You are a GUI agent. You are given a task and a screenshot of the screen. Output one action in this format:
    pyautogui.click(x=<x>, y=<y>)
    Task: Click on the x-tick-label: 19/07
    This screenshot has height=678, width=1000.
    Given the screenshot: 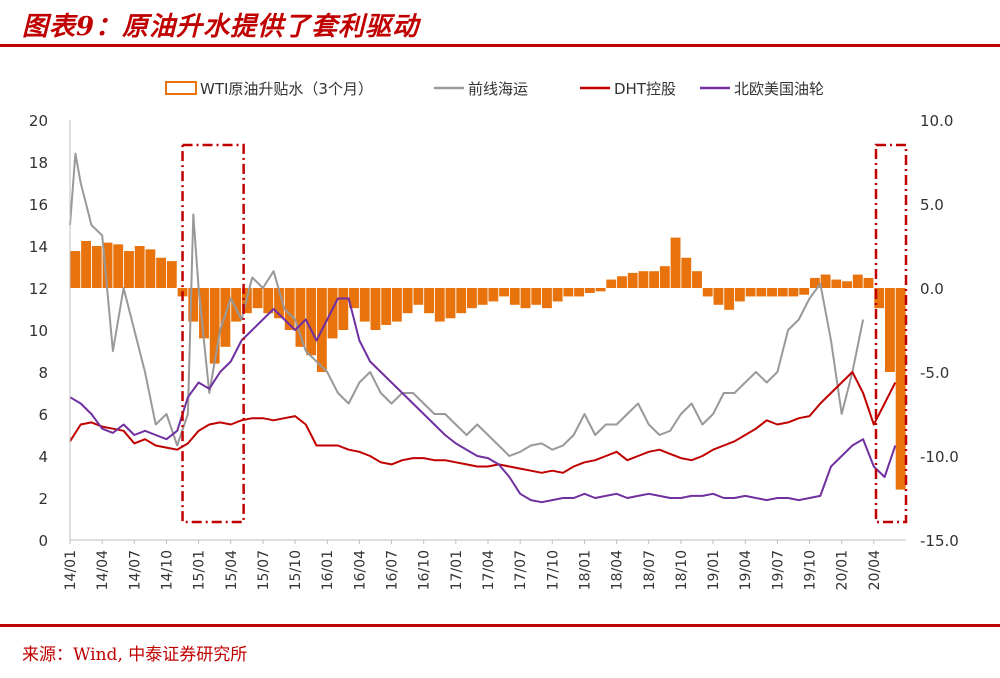 What is the action you would take?
    pyautogui.click(x=778, y=570)
    